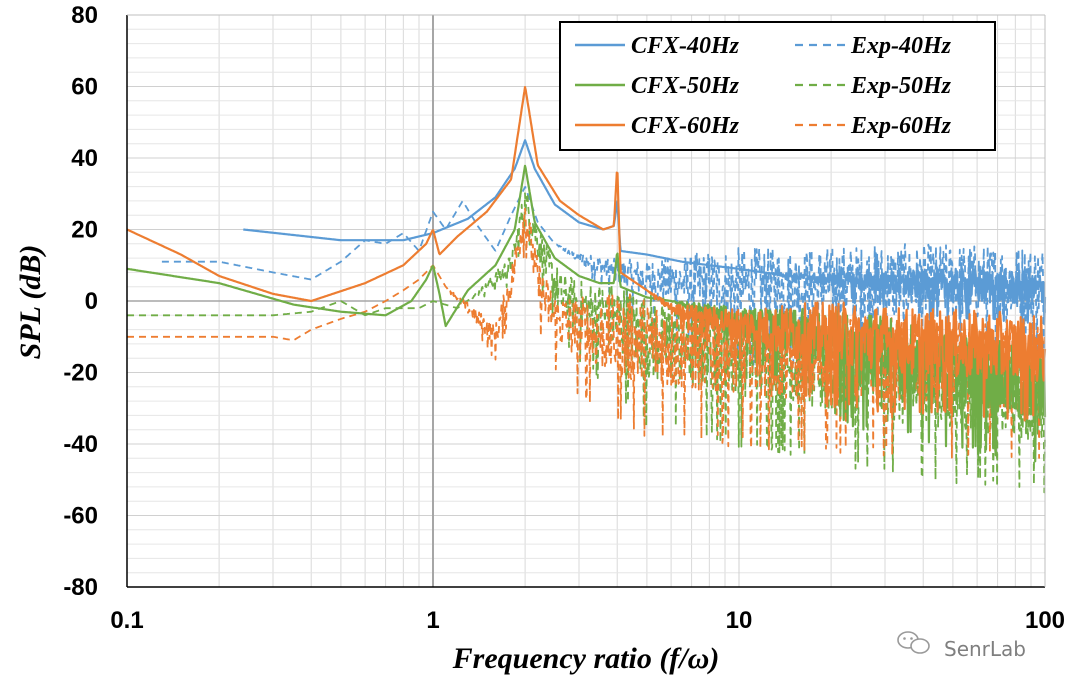  I want to click on x-axis-title: Frequency ratio (f/ω), so click(586, 658).